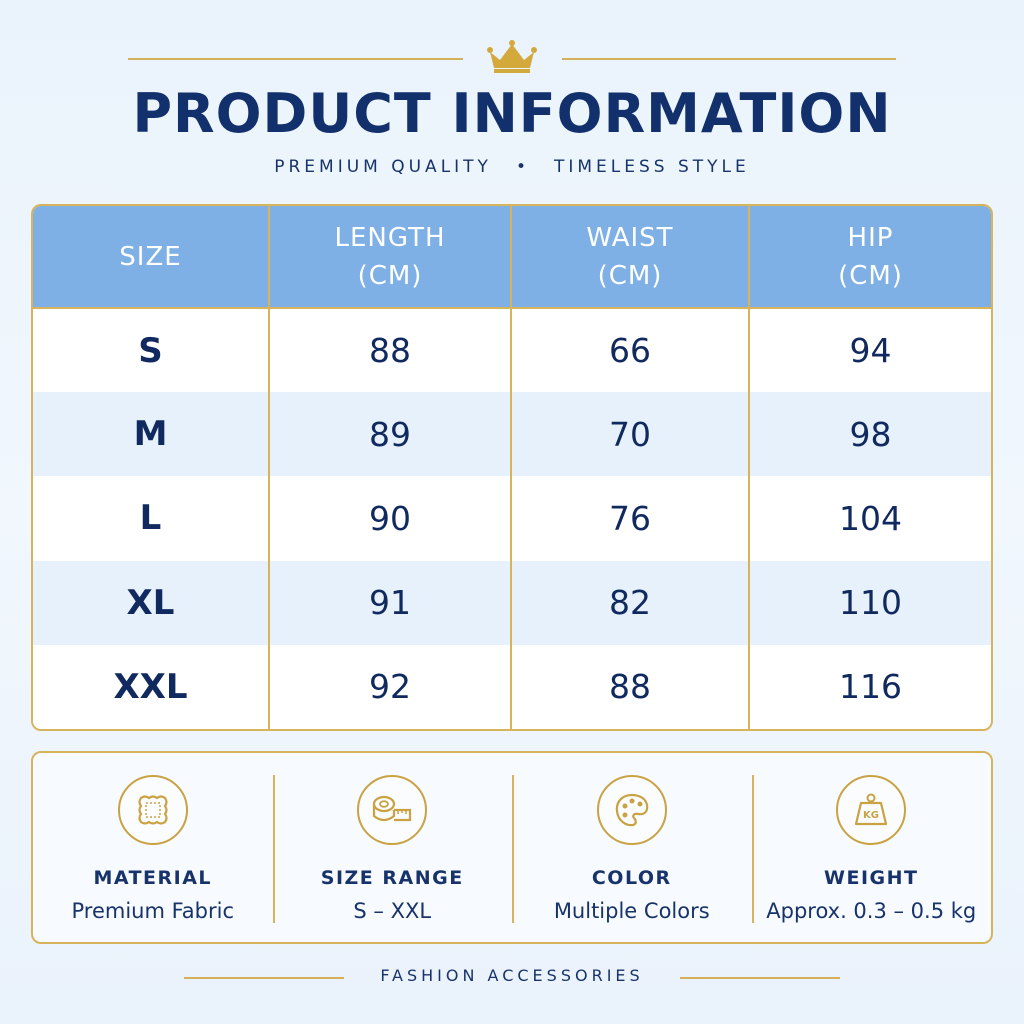 This screenshot has height=1024, width=1024. Describe the element at coordinates (631, 911) in the screenshot. I see `info-value: Multiple Colors` at that location.